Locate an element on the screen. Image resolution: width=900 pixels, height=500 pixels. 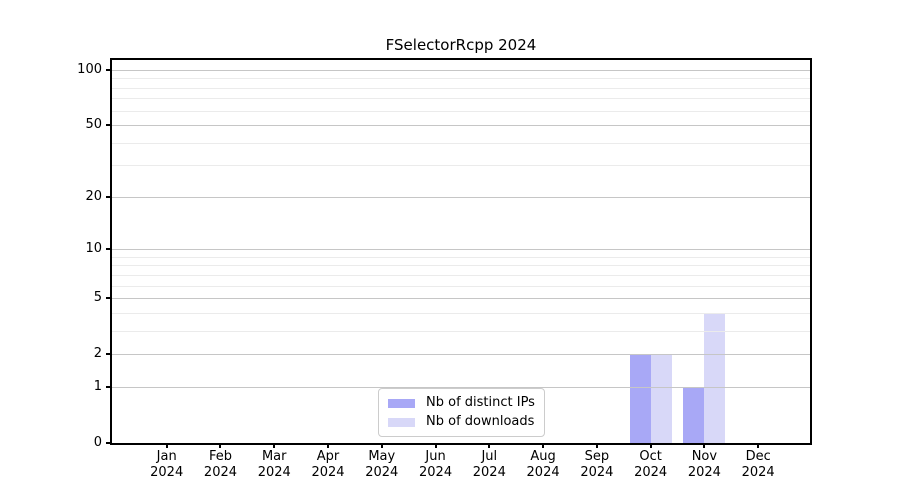
legend-label: Nb of downloads is located at coordinates (480, 421).